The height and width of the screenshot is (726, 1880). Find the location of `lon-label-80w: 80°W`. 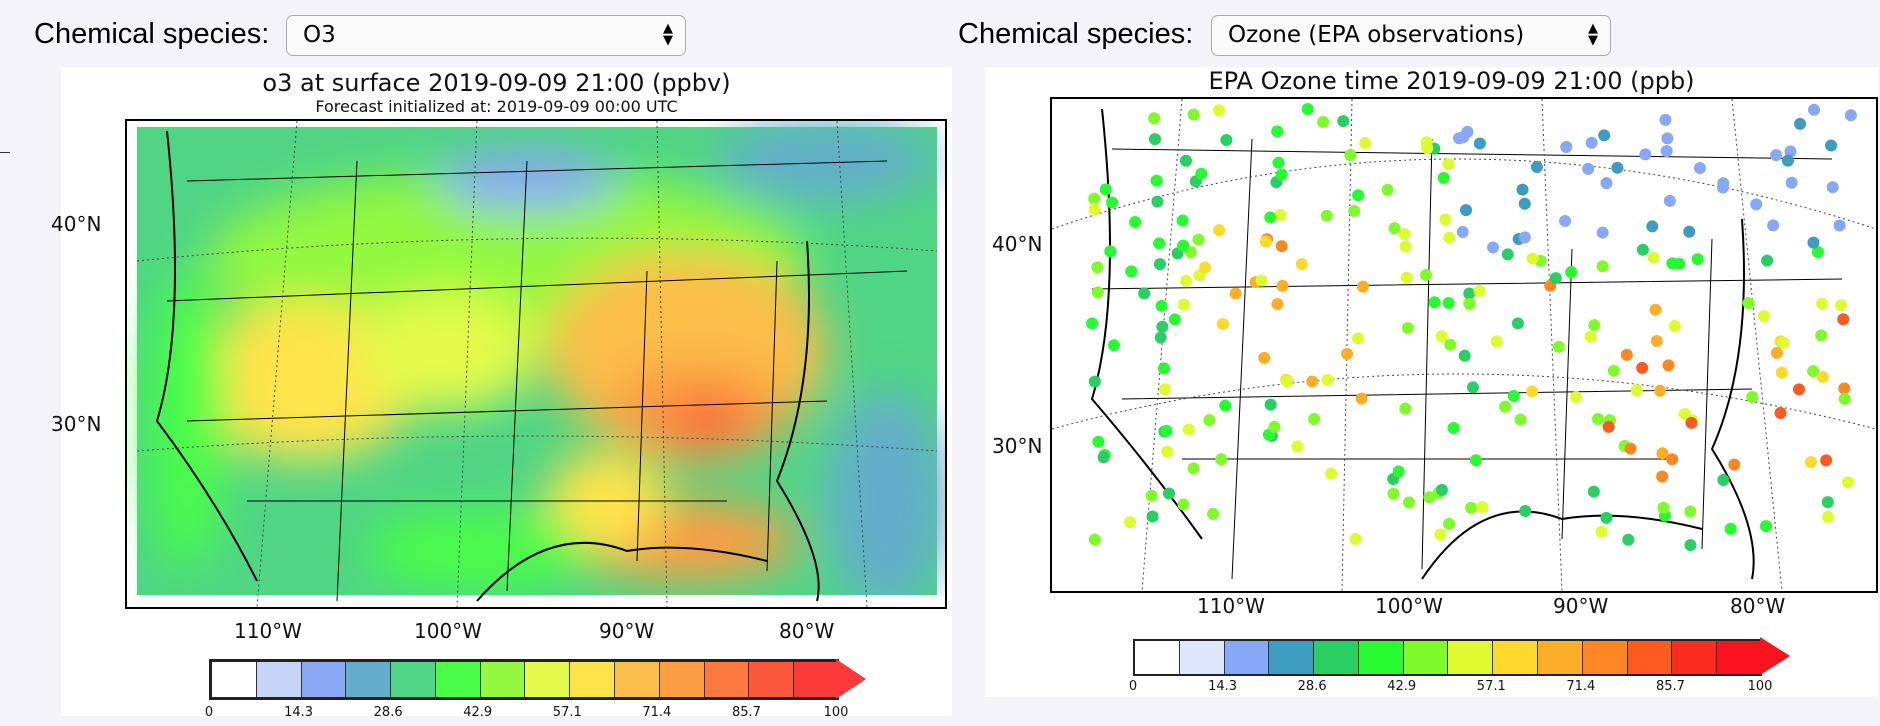

lon-label-80w: 80°W is located at coordinates (1758, 606).